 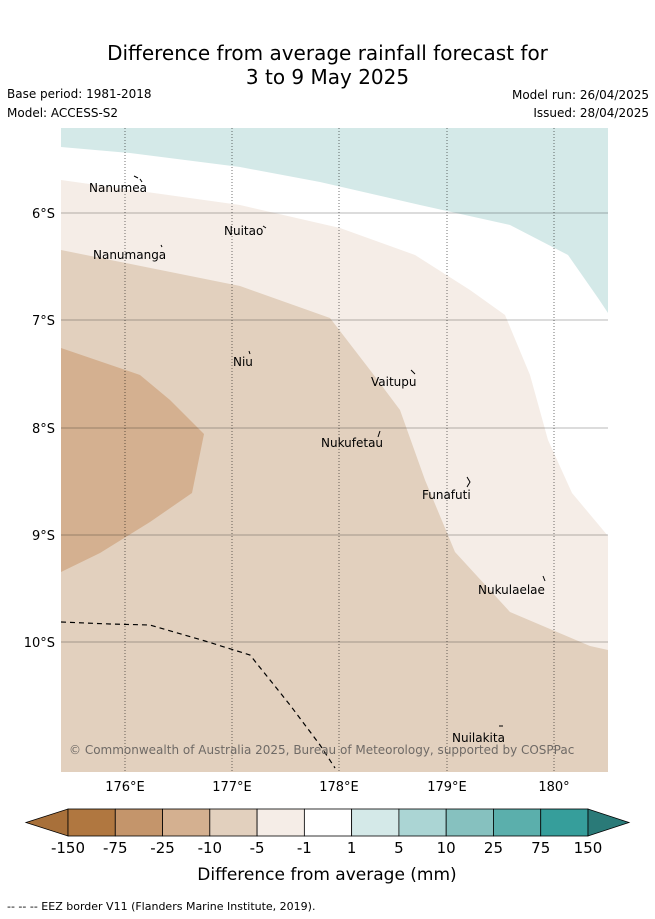 What do you see at coordinates (327, 77) in the screenshot?
I see `title-line2: 3 to 9 May 2025` at bounding box center [327, 77].